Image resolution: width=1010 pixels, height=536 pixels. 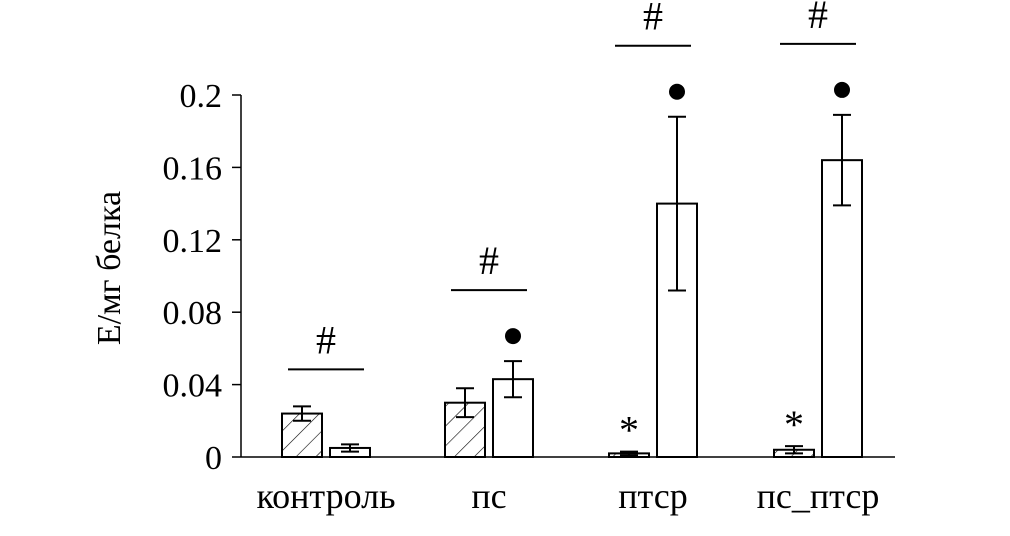 I want to click on y-tick-label: 0.08, so click(x=193, y=313).